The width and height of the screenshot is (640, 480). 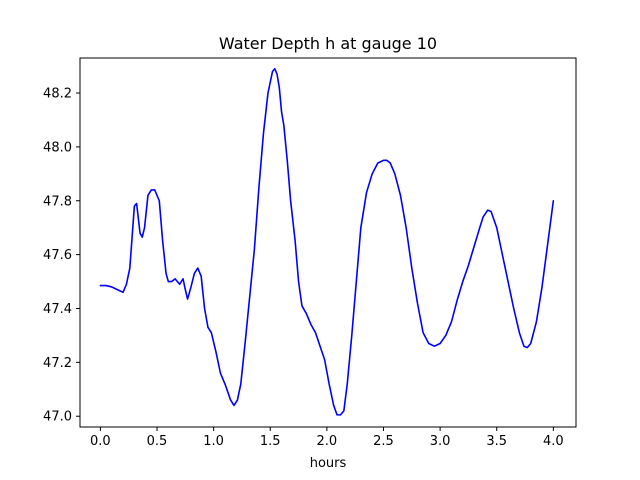 What do you see at coordinates (57, 417) in the screenshot?
I see `y-tick-label: 47.0` at bounding box center [57, 417].